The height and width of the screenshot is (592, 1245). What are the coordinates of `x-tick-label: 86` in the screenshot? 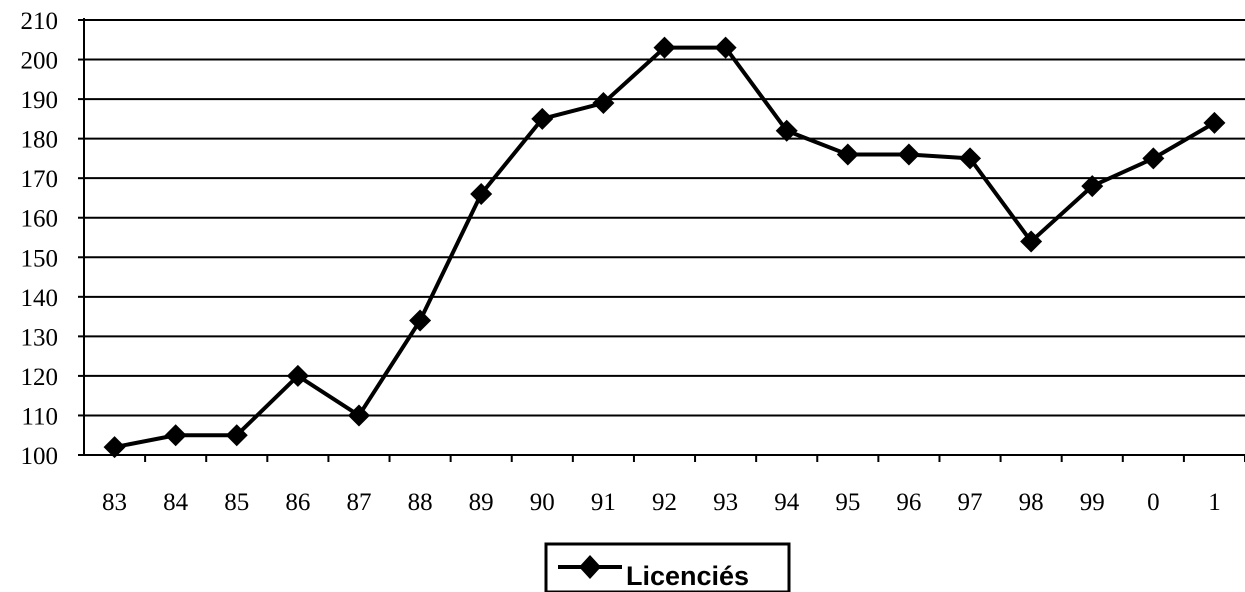 It's located at (297, 502).